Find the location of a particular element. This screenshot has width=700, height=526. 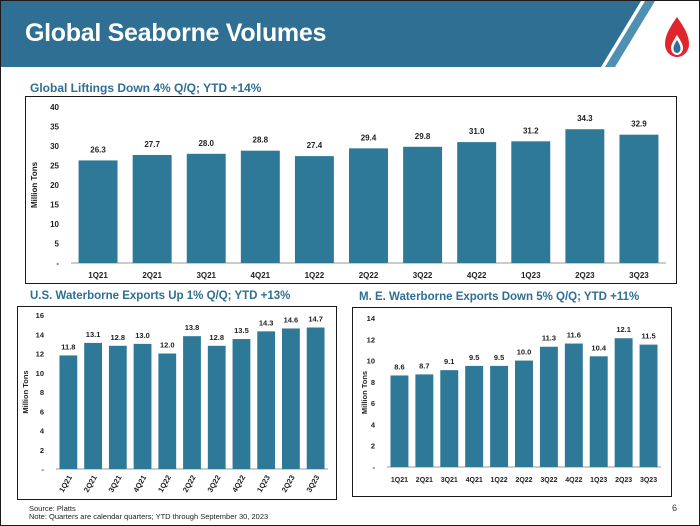

value-label-4Q22: 13.5 is located at coordinates (241, 330).